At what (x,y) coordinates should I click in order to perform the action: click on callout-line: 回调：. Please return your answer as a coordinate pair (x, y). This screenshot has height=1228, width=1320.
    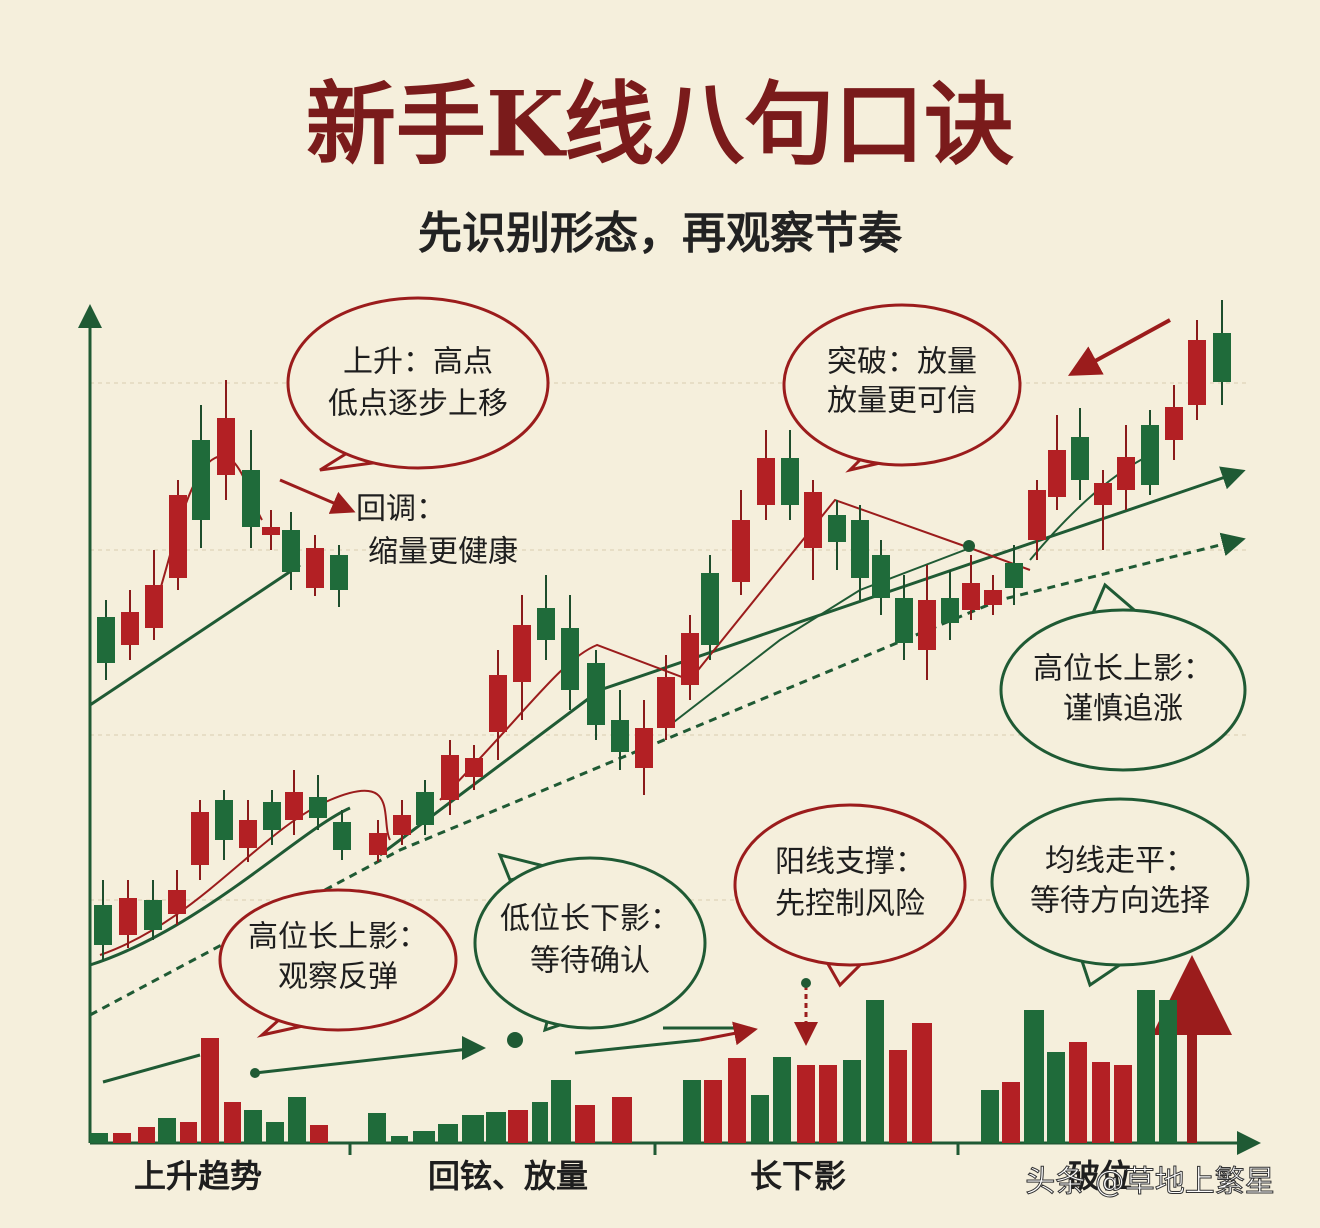
    Looking at the image, I should click on (401, 509).